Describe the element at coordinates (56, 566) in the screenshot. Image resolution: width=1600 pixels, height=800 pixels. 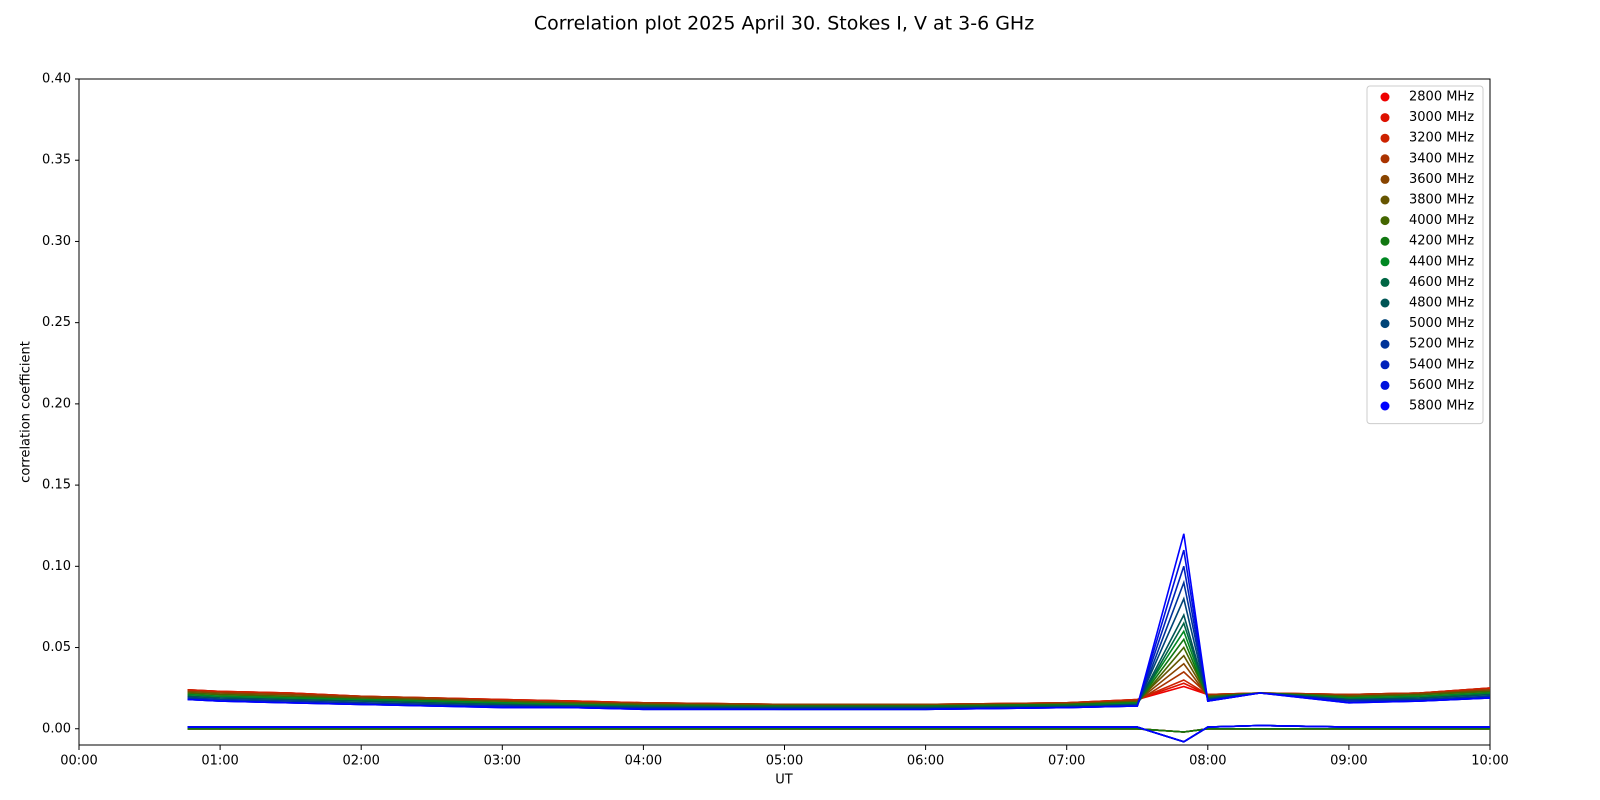
I see `y-tick-label: 0.10` at that location.